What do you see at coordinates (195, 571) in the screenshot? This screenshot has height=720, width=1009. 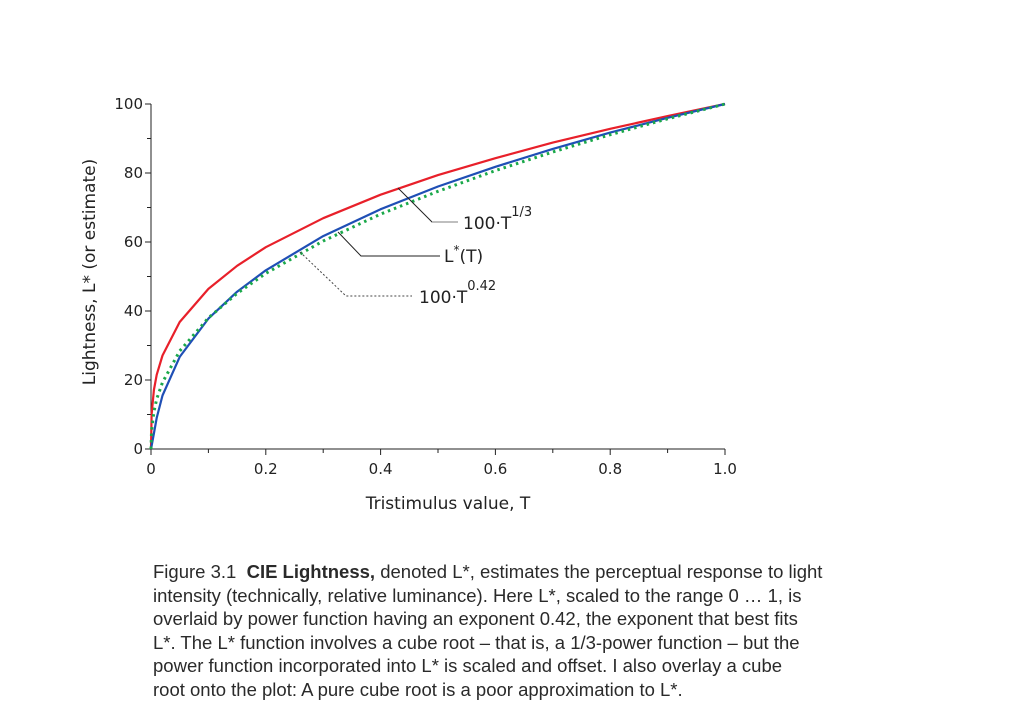 I see `figure-number: Figure 3.1` at bounding box center [195, 571].